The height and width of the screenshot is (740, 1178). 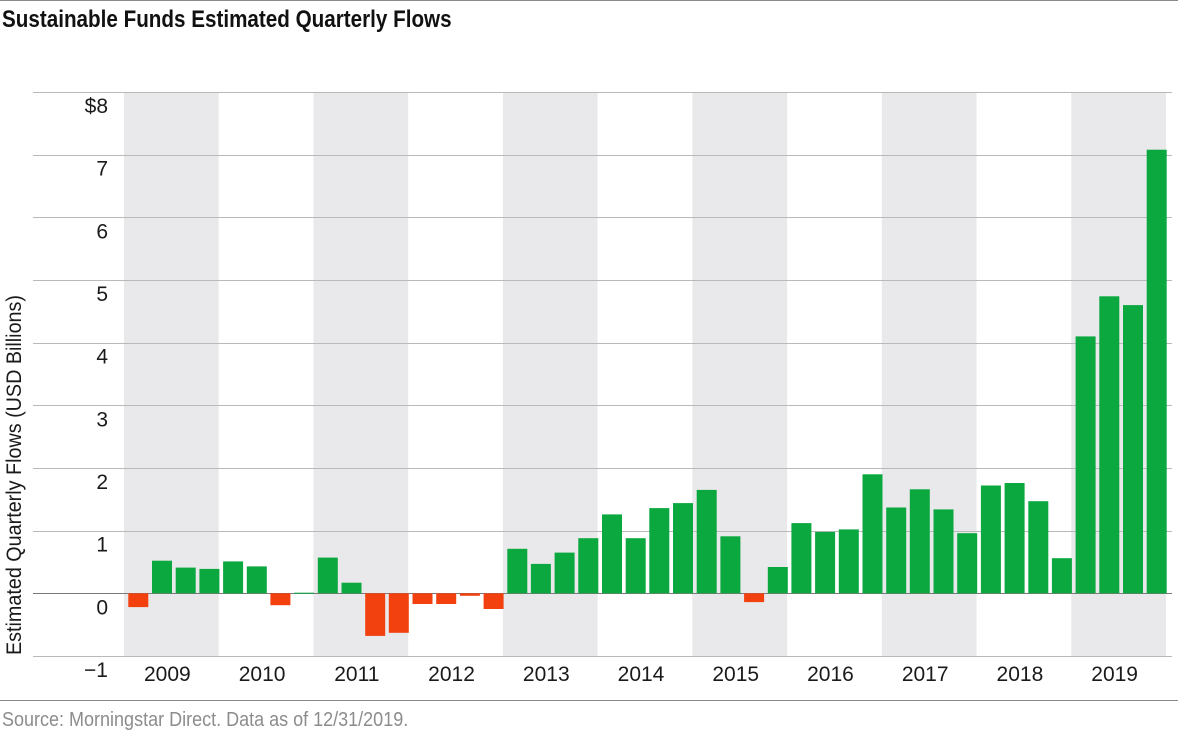 I want to click on bar-2019-q3, so click(x=1133, y=449).